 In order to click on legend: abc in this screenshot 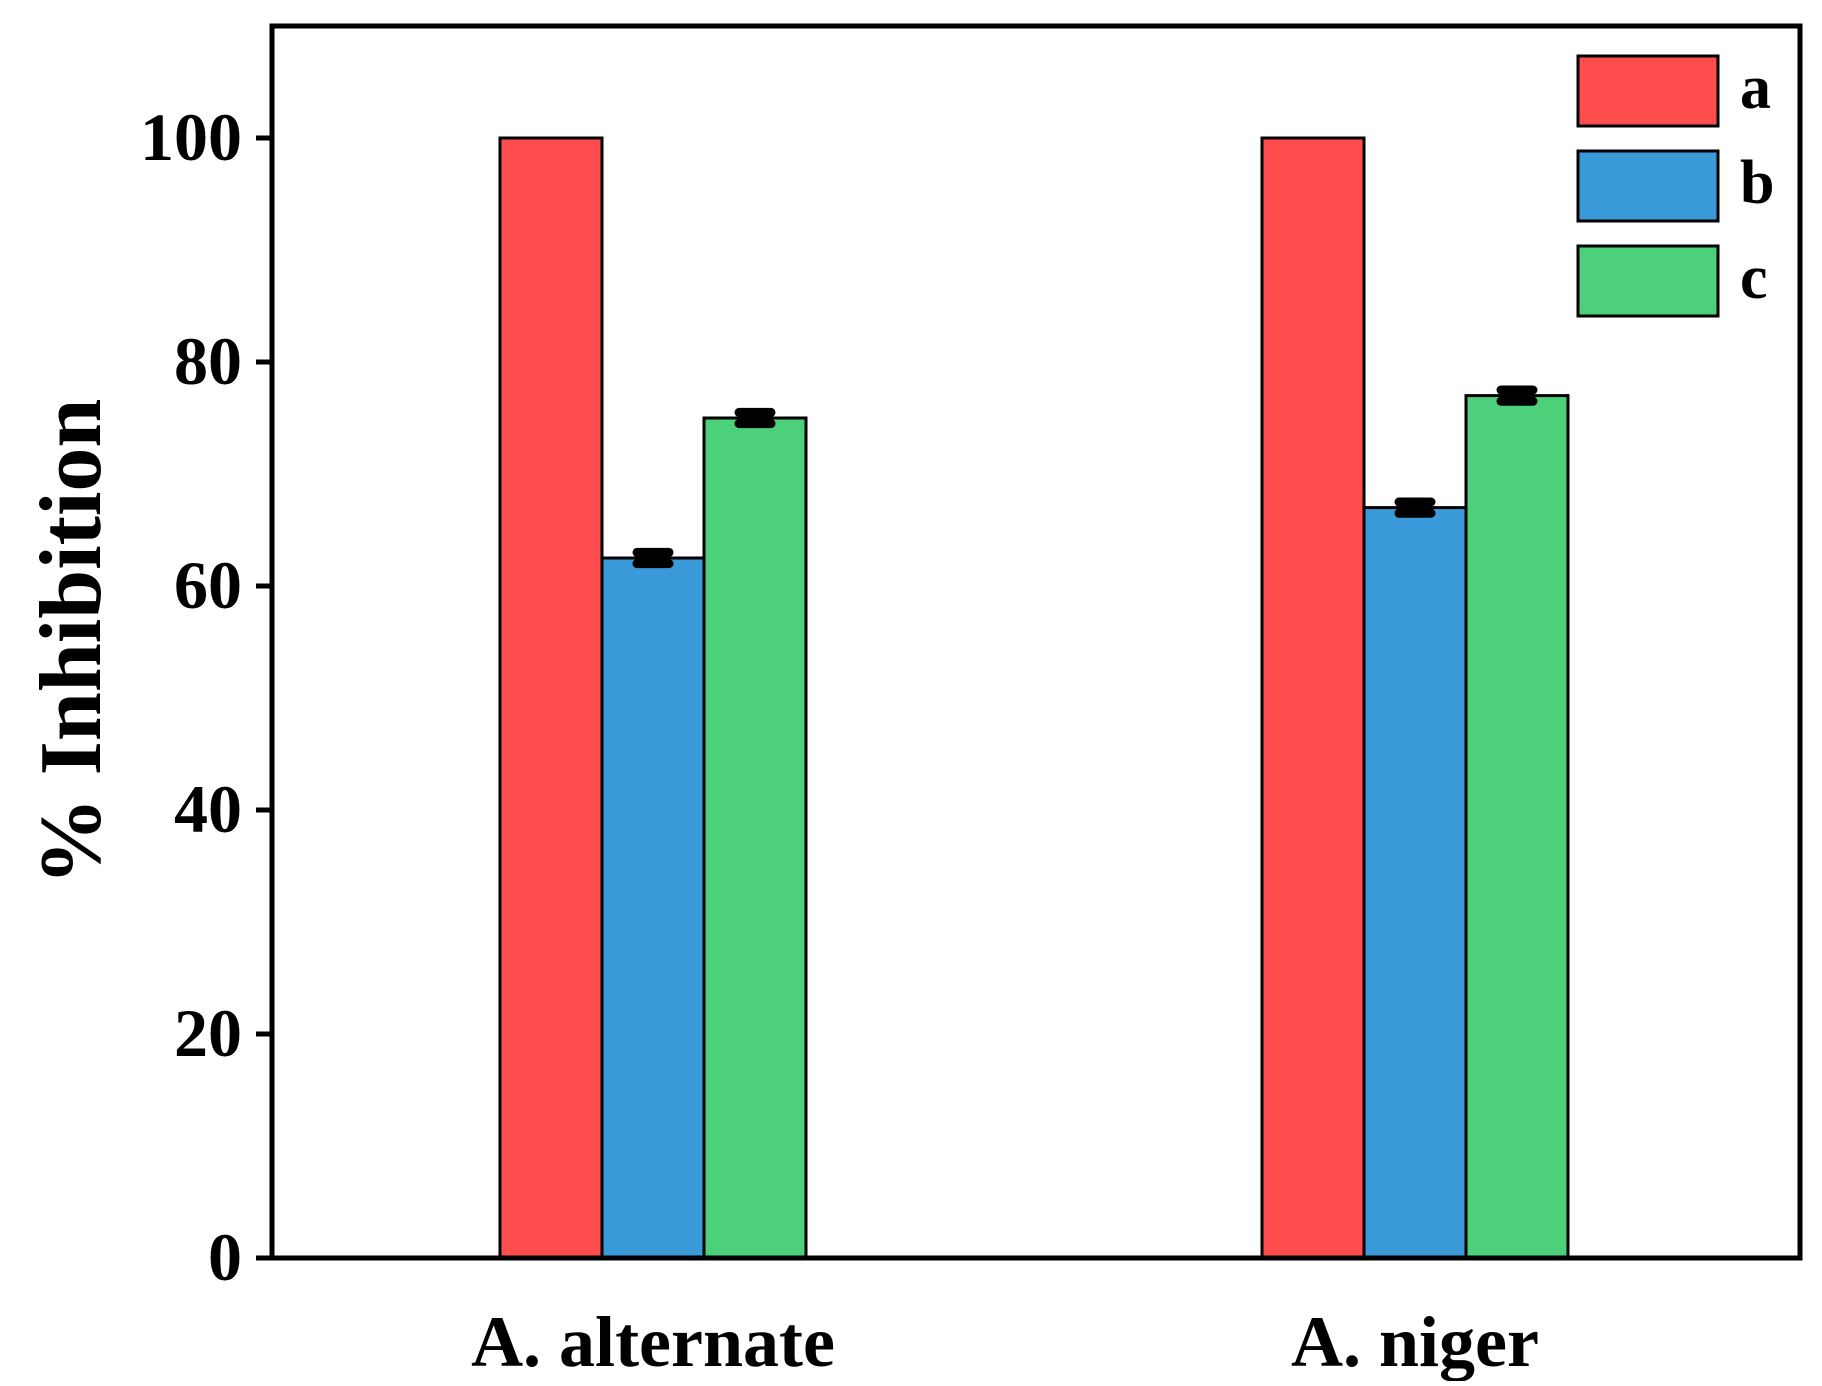, I will do `click(1675, 186)`.